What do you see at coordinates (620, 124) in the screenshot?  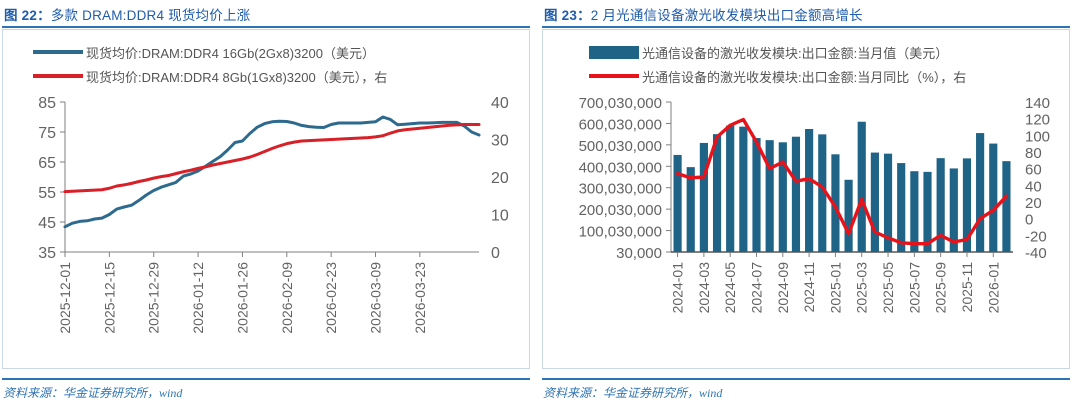 I see `svg-text: 600,030,000` at bounding box center [620, 124].